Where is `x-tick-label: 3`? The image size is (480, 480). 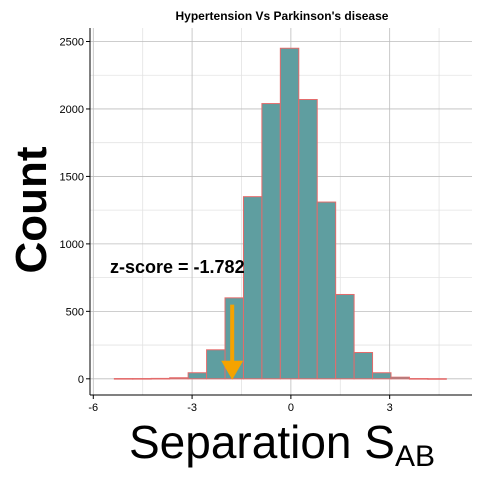 x-tick-label: 3 is located at coordinates (390, 408).